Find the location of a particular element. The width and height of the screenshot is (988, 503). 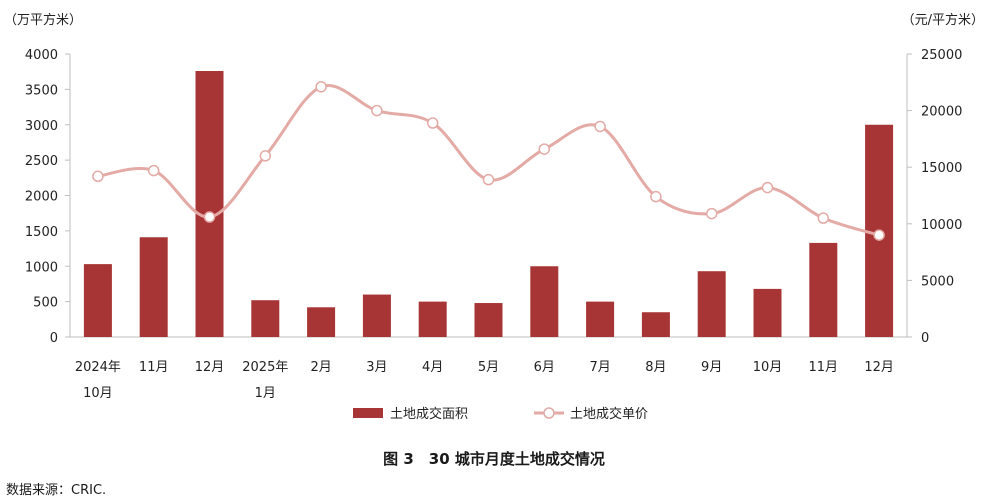

x-tick-label: 8月 is located at coordinates (655, 367).